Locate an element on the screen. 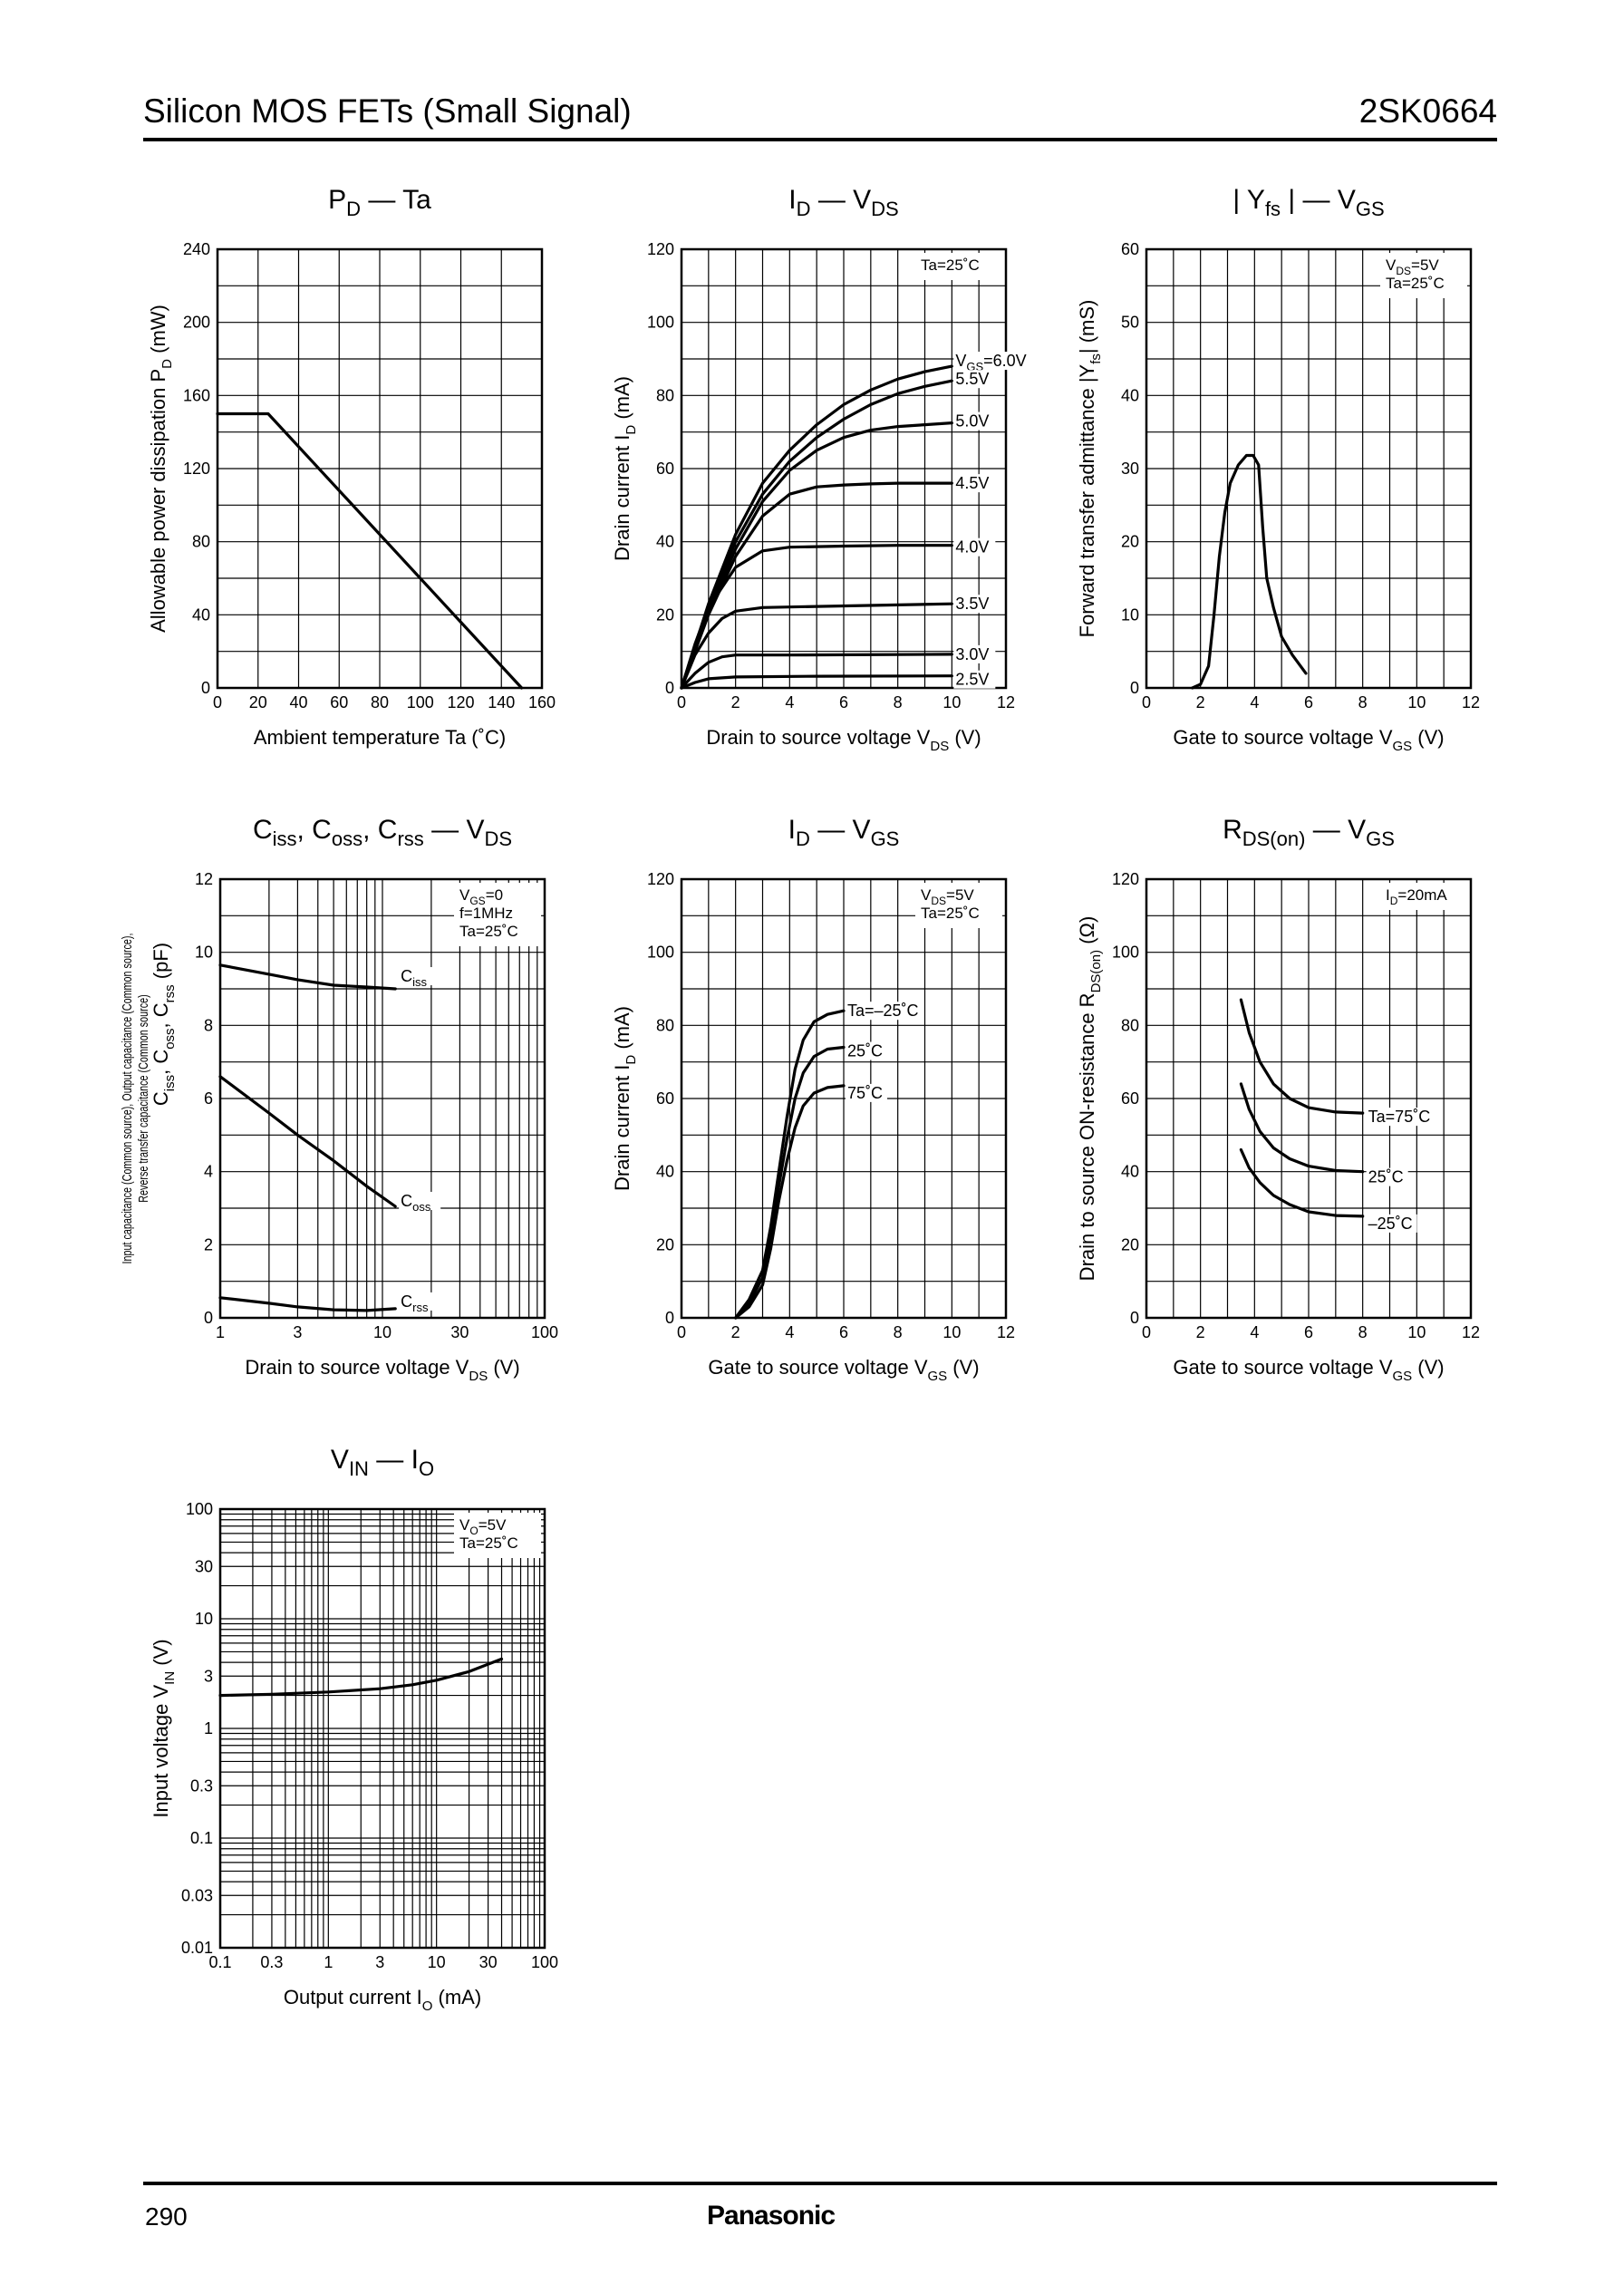 Image resolution: width=1624 pixels, height=2294 pixels. y-tick-label: 30 is located at coordinates (204, 1566).